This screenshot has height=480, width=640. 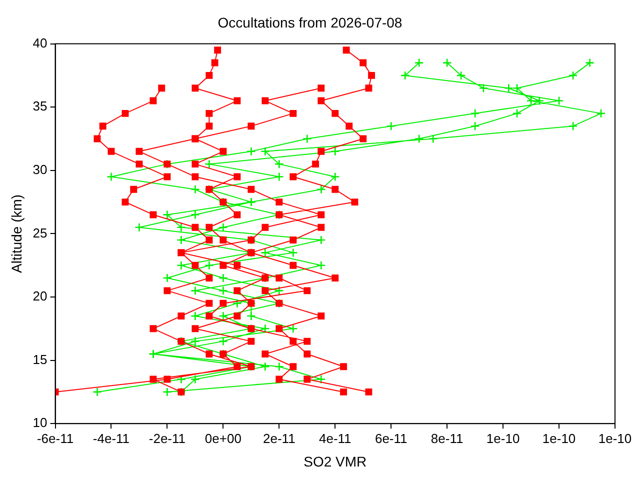 I want to click on x-tick-label: 2e-11, so click(x=279, y=438).